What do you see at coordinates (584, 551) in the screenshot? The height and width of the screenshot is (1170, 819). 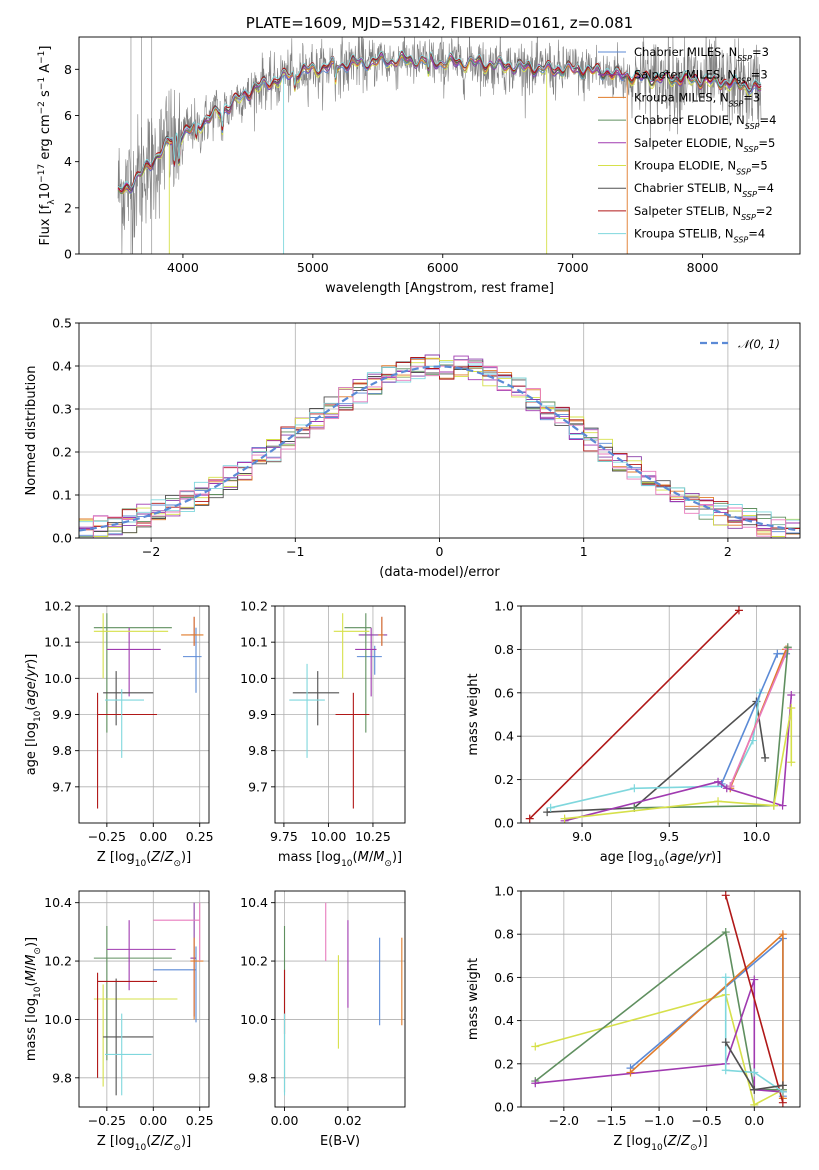 I see `x-tick-label: 1` at bounding box center [584, 551].